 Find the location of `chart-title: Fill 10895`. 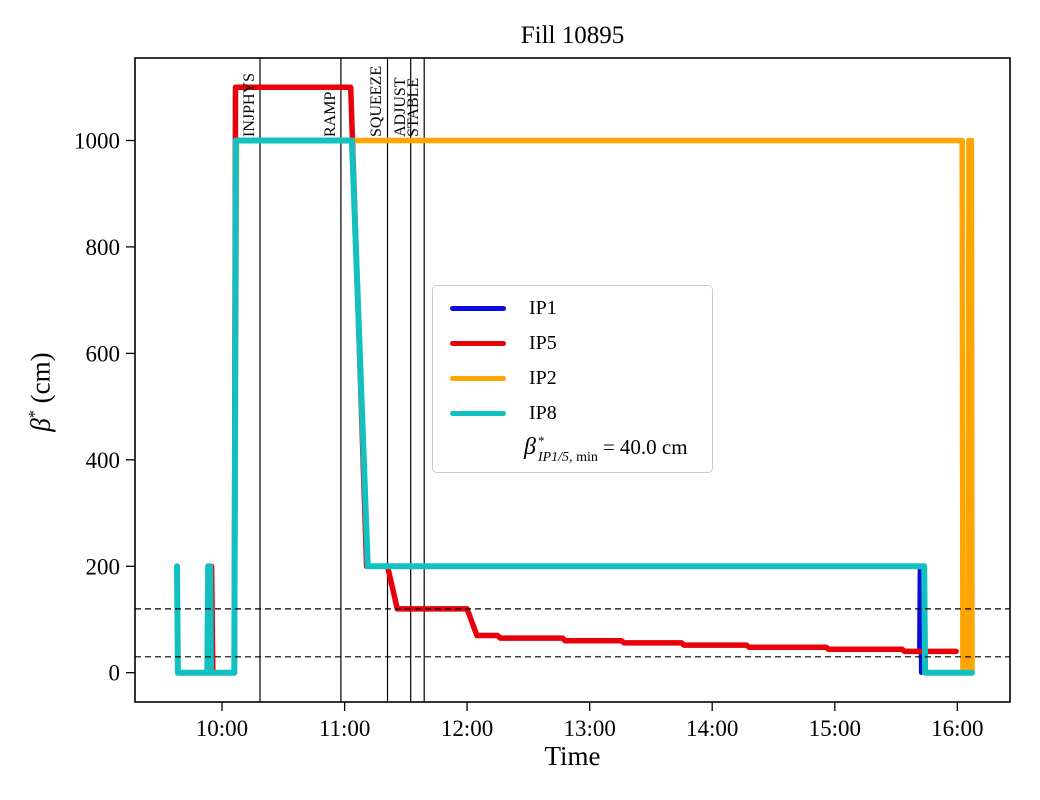

chart-title: Fill 10895 is located at coordinates (572, 35).